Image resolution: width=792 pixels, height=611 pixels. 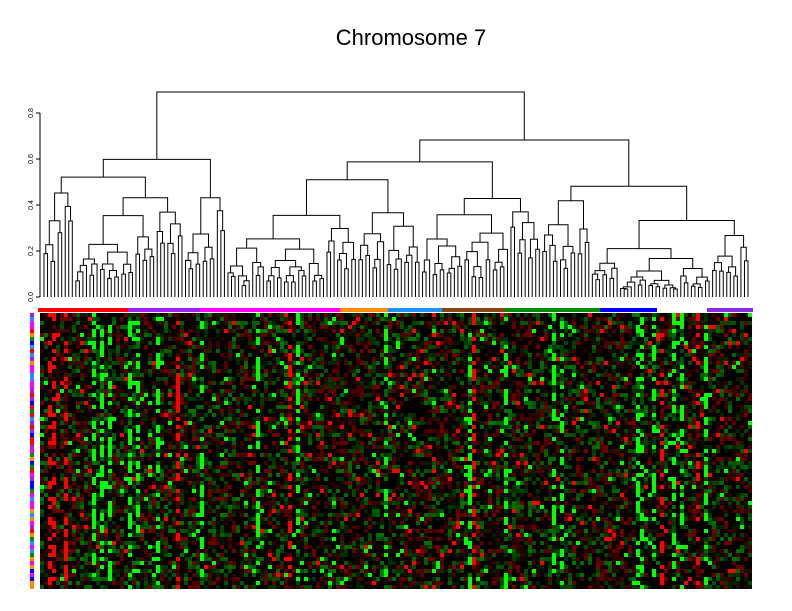 What do you see at coordinates (682, 310) in the screenshot?
I see `column-group-band` at bounding box center [682, 310].